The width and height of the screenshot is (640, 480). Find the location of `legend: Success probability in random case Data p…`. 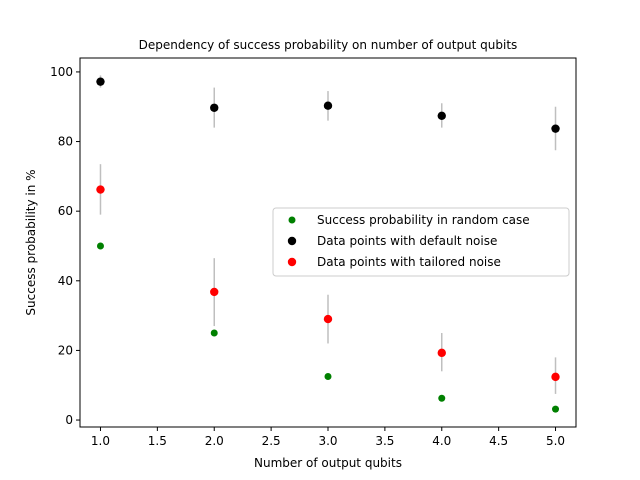

legend: Success probability in random case Data p… is located at coordinates (421, 242).